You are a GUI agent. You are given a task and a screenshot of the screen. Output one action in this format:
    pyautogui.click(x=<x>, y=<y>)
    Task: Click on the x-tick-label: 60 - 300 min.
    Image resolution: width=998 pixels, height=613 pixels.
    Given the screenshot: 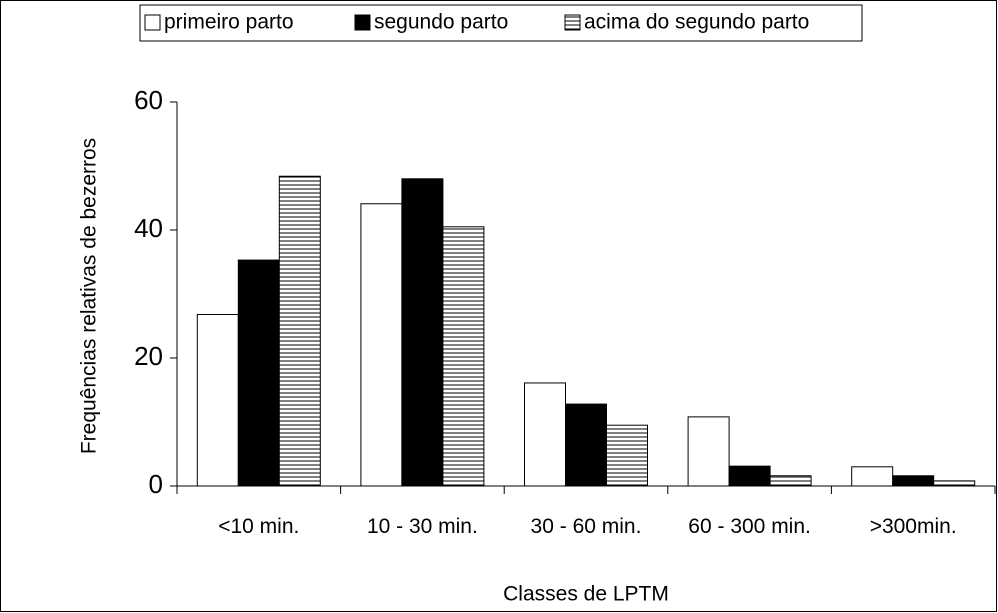 What is the action you would take?
    pyautogui.click(x=749, y=526)
    